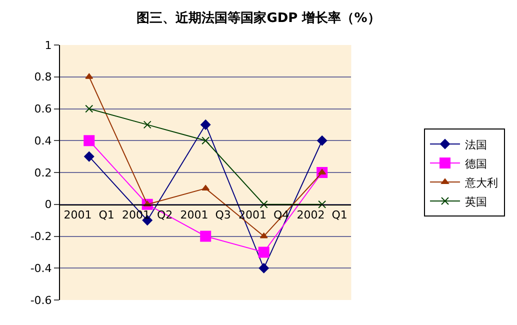  Describe the element at coordinates (481, 183) in the screenshot. I see `legend-label: 意大利` at that location.